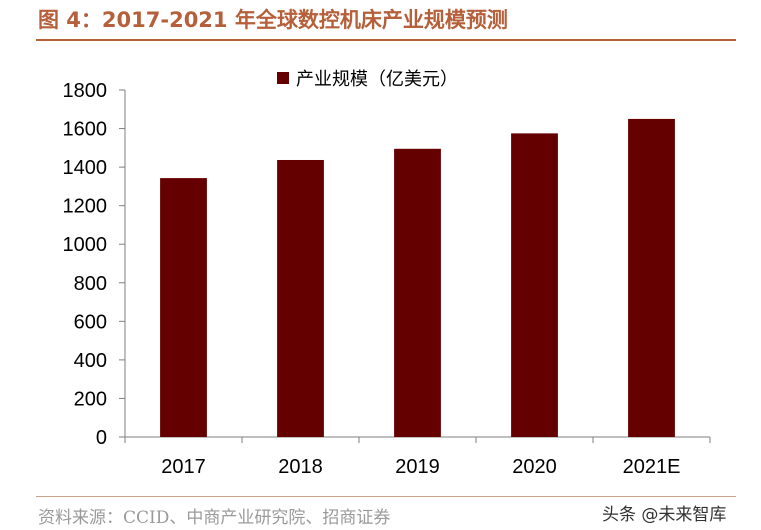 The image size is (761, 530). Describe the element at coordinates (90, 284) in the screenshot. I see `y-tick-label: 800` at that location.